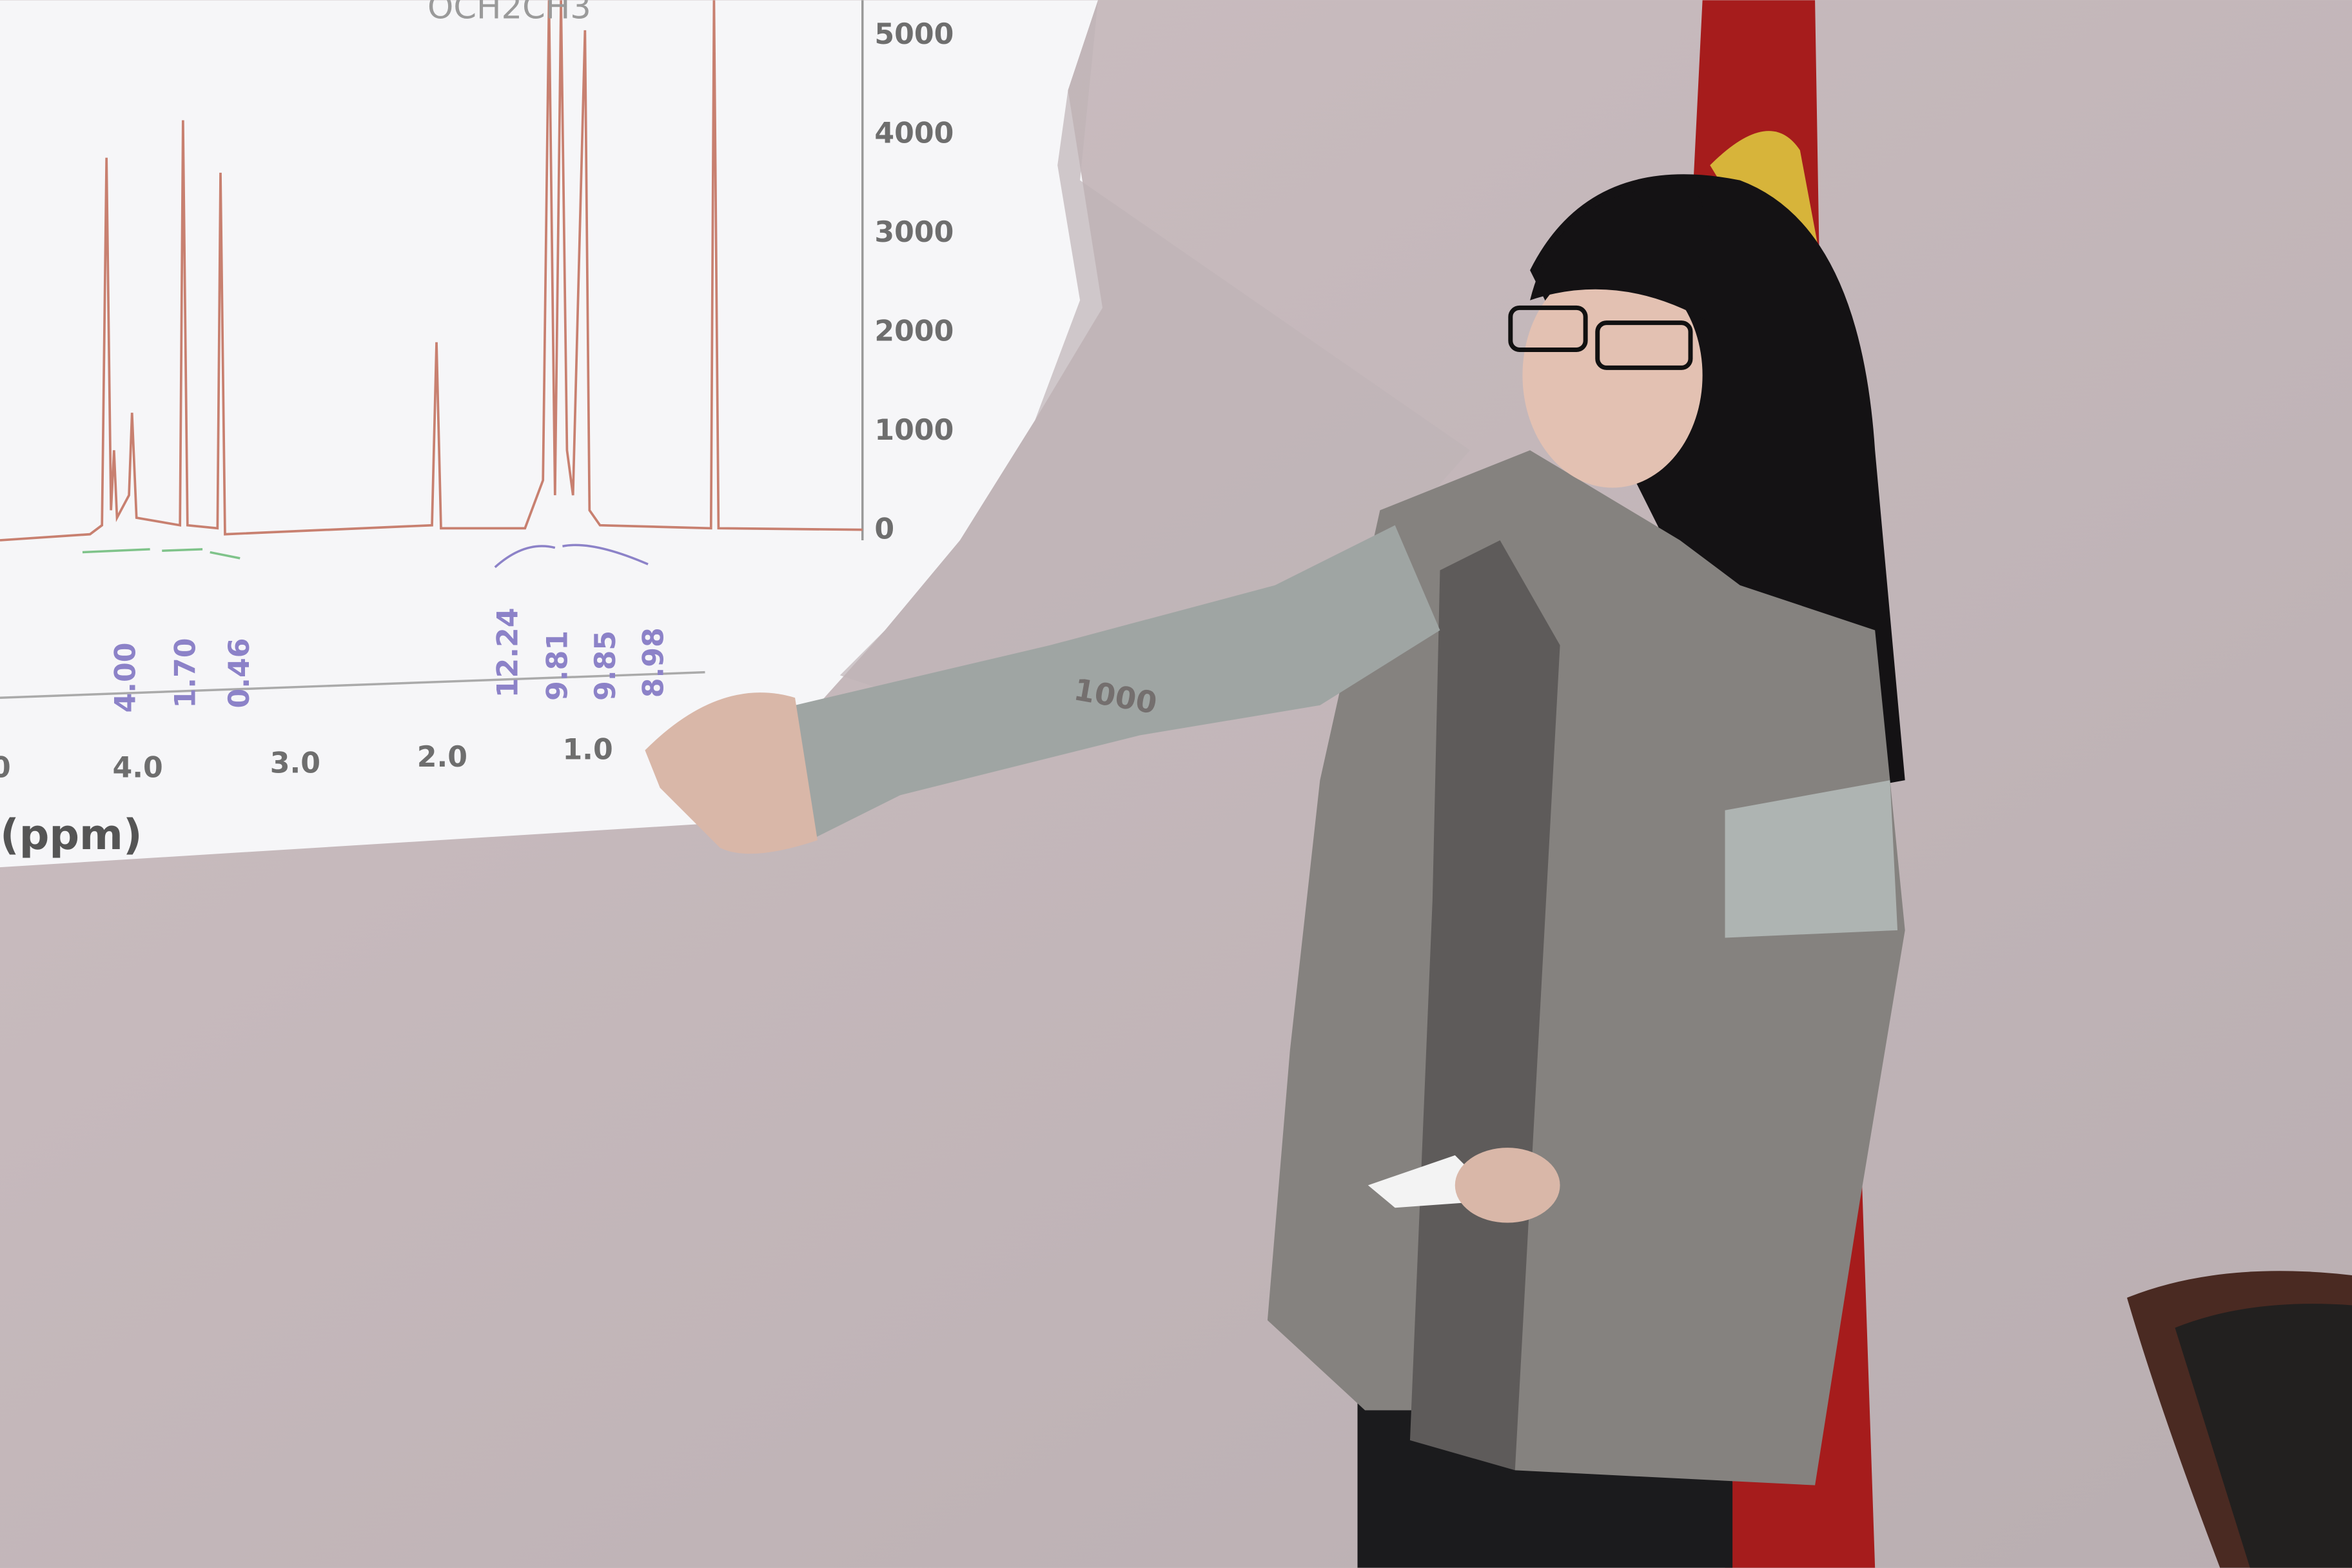 The width and height of the screenshot is (2352, 1568). I want to click on x-axis, so click(352, 685).